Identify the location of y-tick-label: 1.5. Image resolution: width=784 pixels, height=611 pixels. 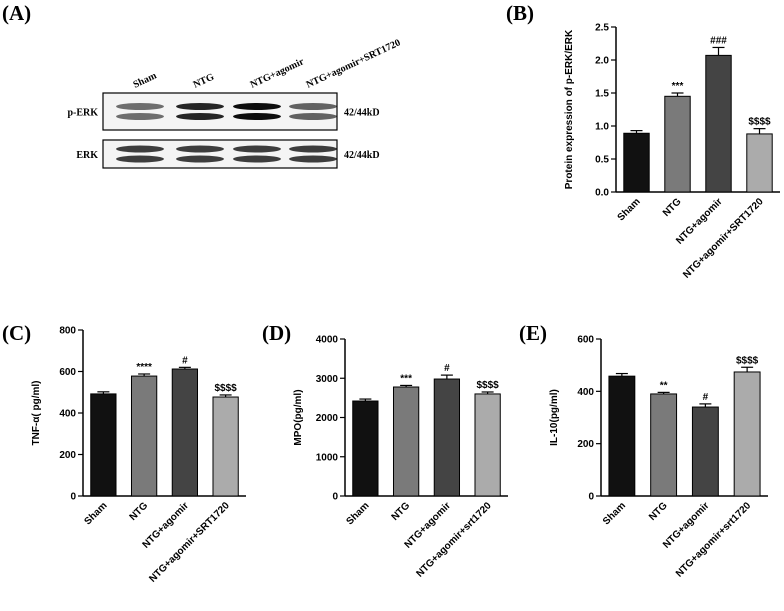
(602, 94).